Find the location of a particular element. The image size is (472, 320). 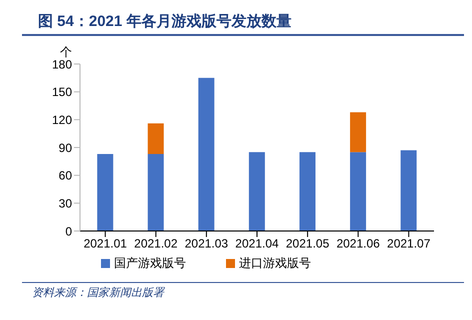

legend-label: 进口游戏版号 is located at coordinates (275, 263).